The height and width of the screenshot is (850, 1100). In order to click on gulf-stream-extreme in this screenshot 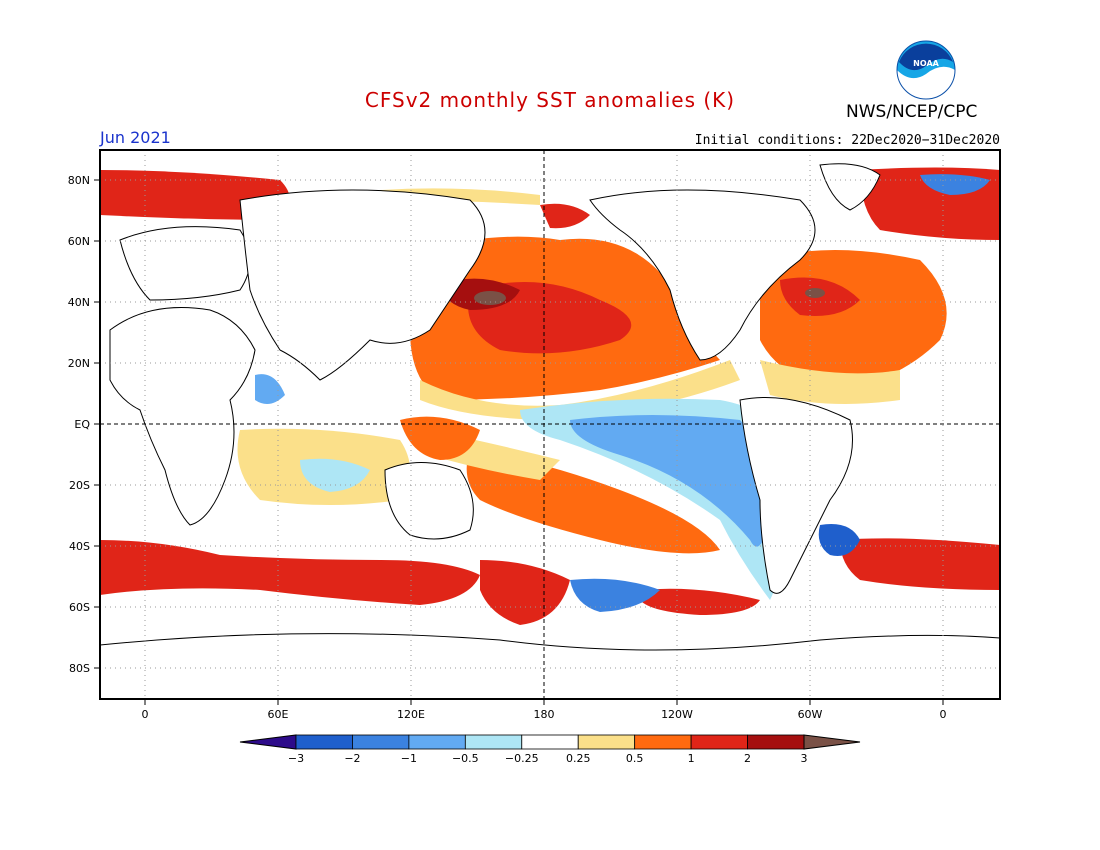, I will do `click(815, 293)`.